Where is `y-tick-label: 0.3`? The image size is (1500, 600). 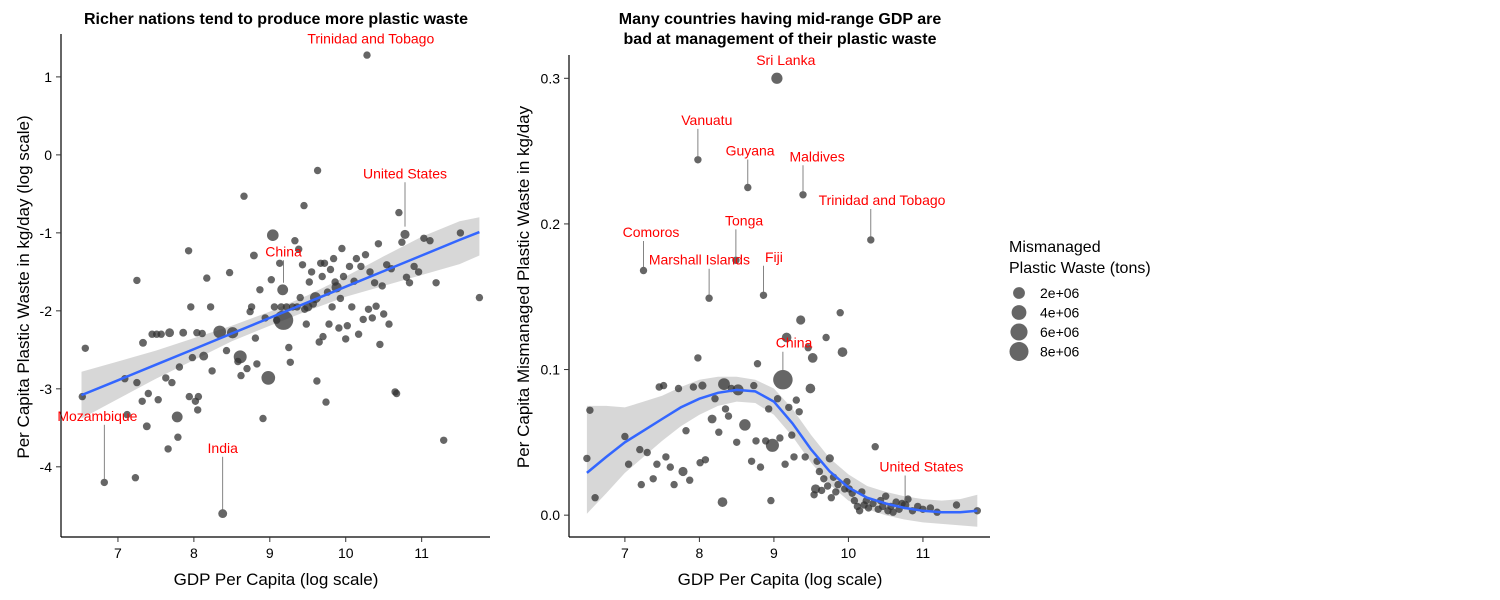 y-tick-label: 0.3 is located at coordinates (551, 78).